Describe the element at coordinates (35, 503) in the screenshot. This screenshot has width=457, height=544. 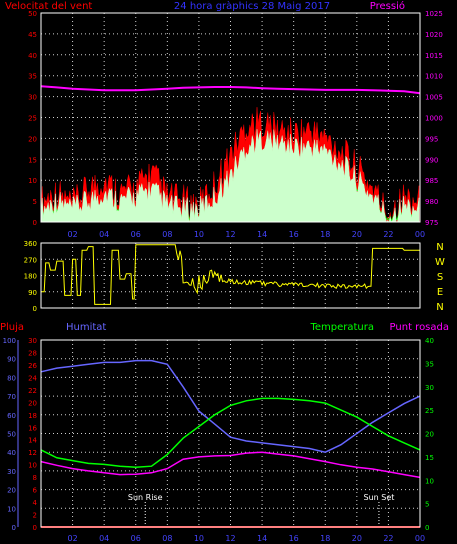
I see `rain-tick-label: 4` at that location.